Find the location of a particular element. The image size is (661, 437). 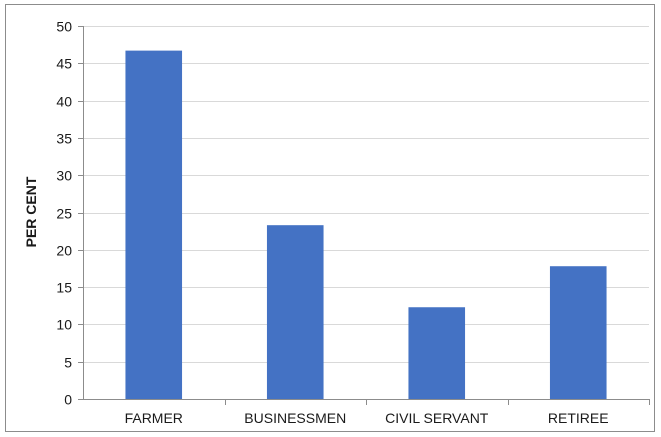

y-tick-label-50: 50 is located at coordinates (64, 27).